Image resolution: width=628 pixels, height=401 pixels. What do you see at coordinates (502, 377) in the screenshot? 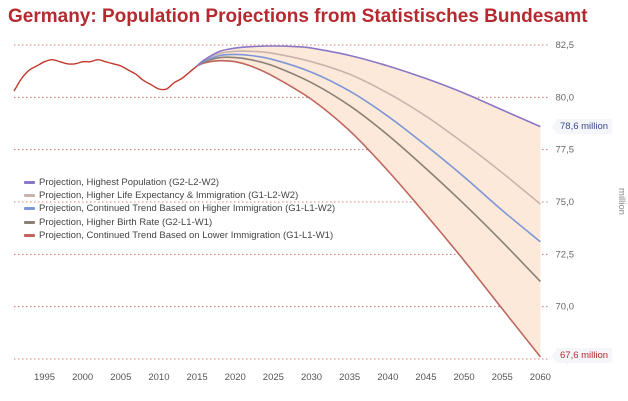
I see `x-tick-label: 2055` at bounding box center [502, 377].